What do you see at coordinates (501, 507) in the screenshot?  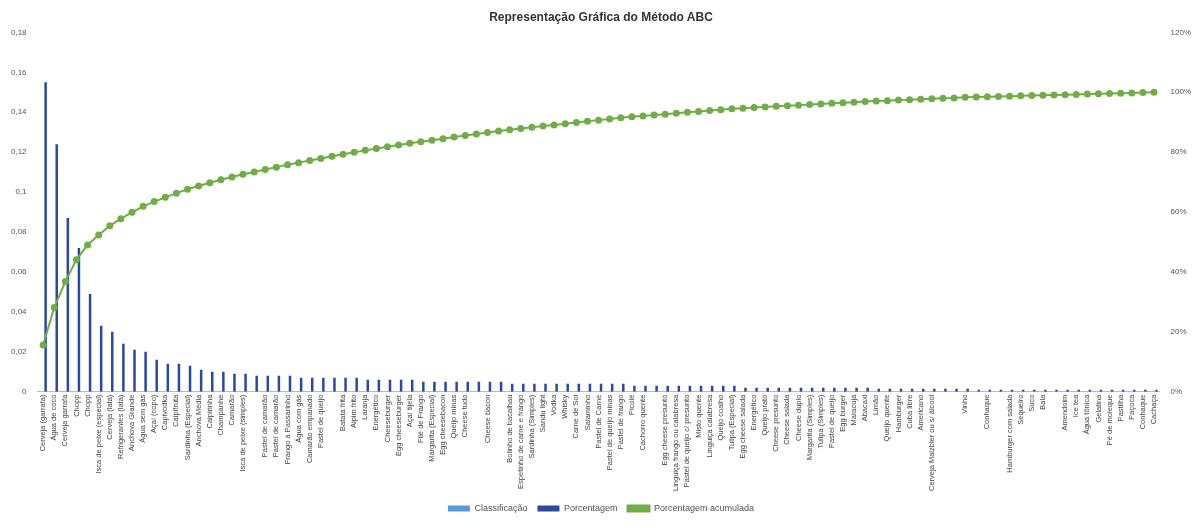 I see `legend-label: Classificação` at bounding box center [501, 507].